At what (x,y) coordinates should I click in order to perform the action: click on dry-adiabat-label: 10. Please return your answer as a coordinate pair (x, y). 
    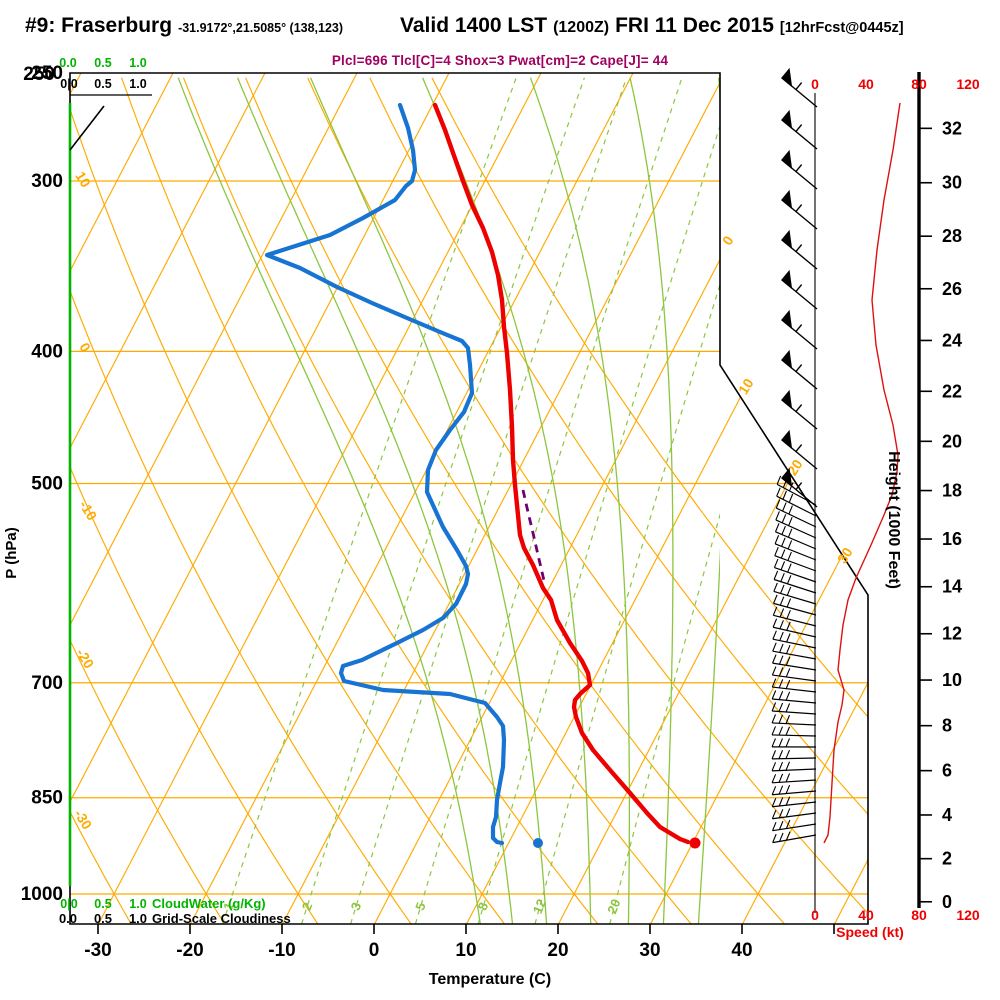
    Looking at the image, I should click on (83, 180).